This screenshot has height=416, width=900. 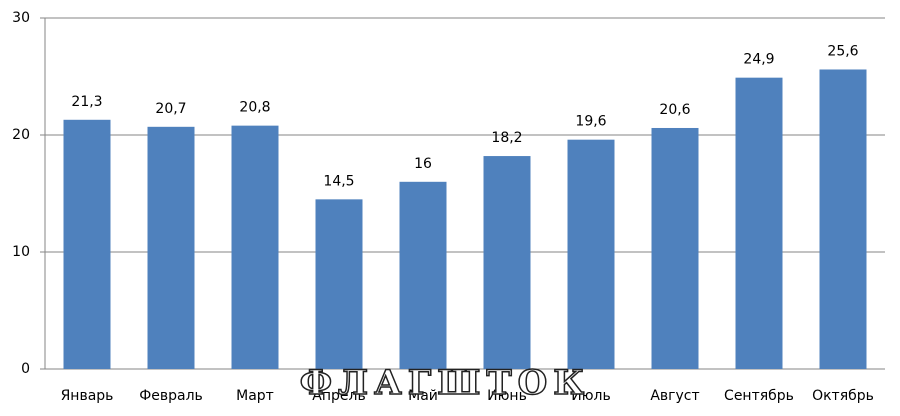 I want to click on x-tick-label: Июль, so click(x=590, y=396).